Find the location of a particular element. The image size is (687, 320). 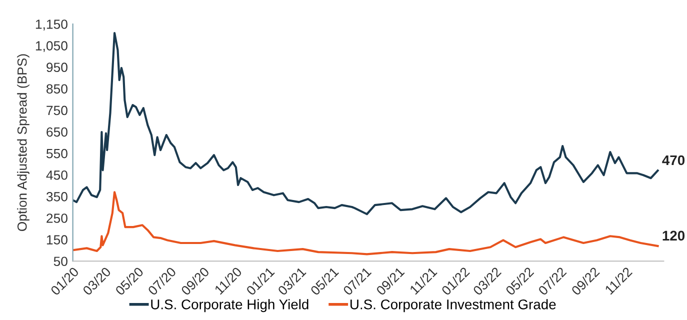

y-tick-label: 1,150 is located at coordinates (52, 25).